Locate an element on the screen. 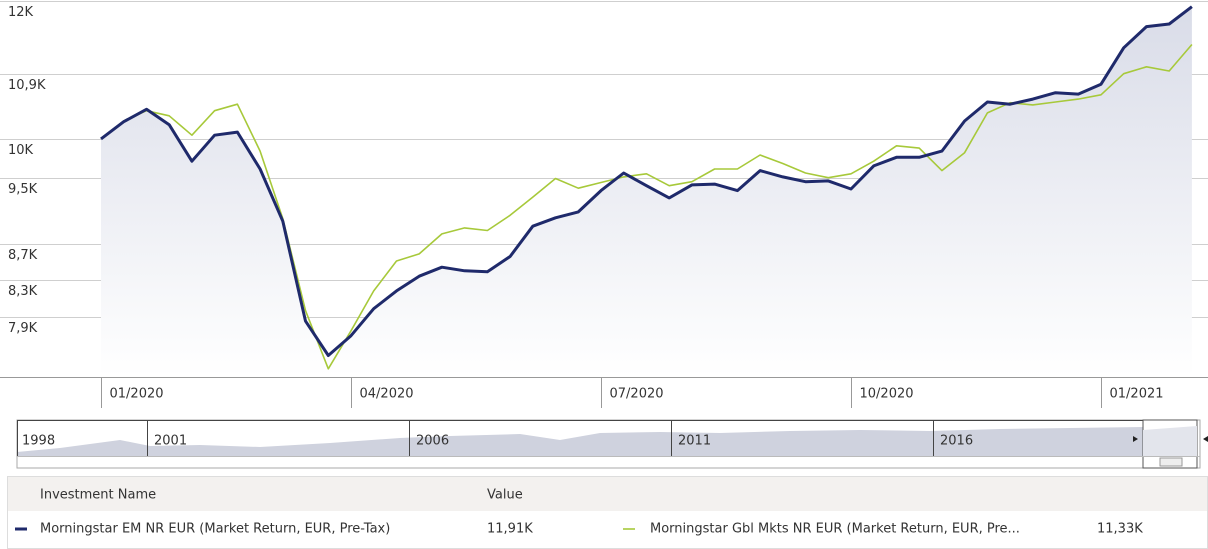 This screenshot has width=1208, height=549. navigator-label: 1998 is located at coordinates (38, 441).